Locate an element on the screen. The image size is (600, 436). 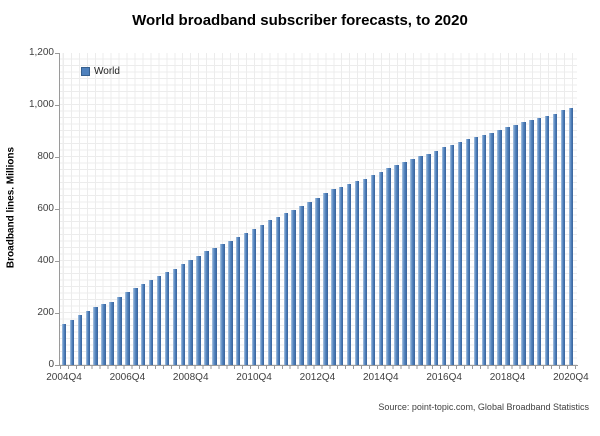
bar-2016Q1 is located at coordinates (420, 260).